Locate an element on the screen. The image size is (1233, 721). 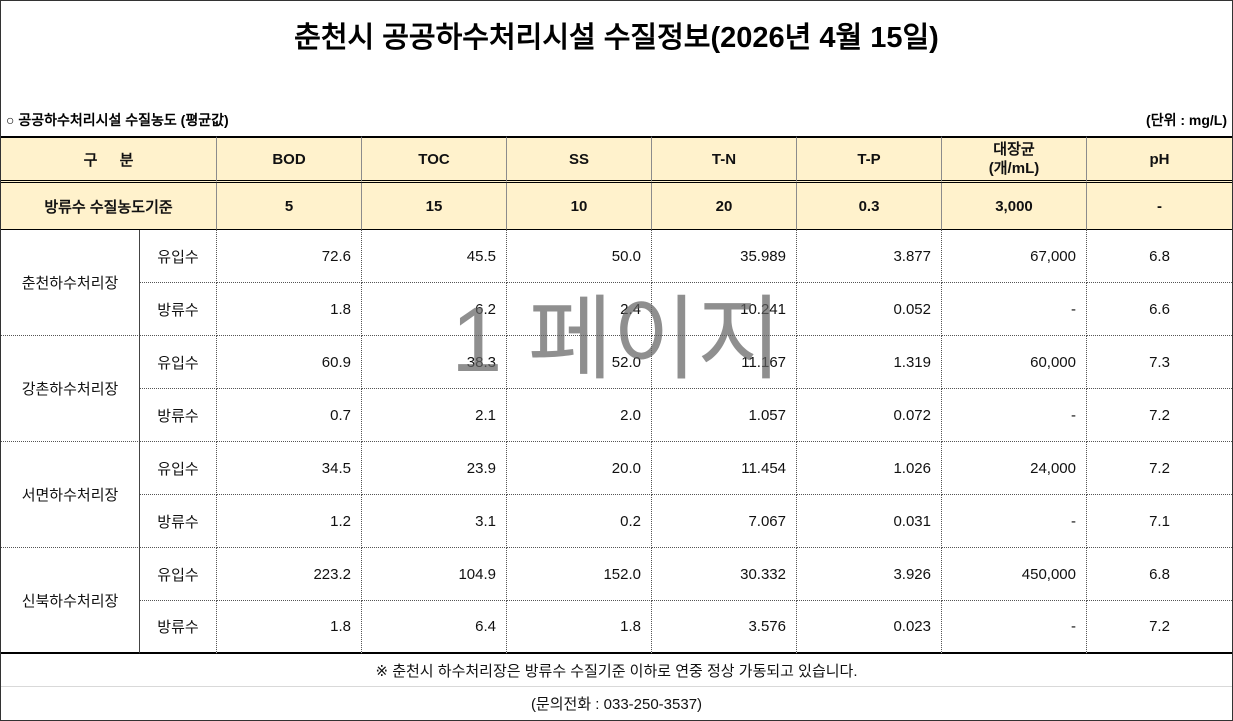
bod-value: 0.7 is located at coordinates (289, 415).